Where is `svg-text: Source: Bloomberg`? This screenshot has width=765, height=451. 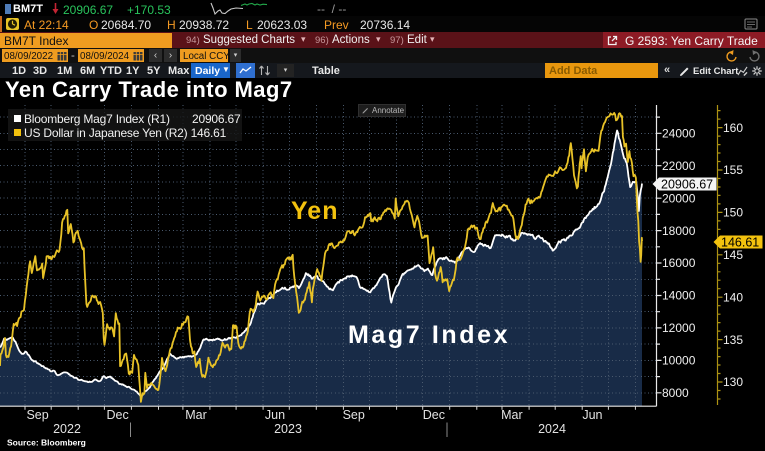
svg-text: Source: Bloomberg is located at coordinates (46, 443).